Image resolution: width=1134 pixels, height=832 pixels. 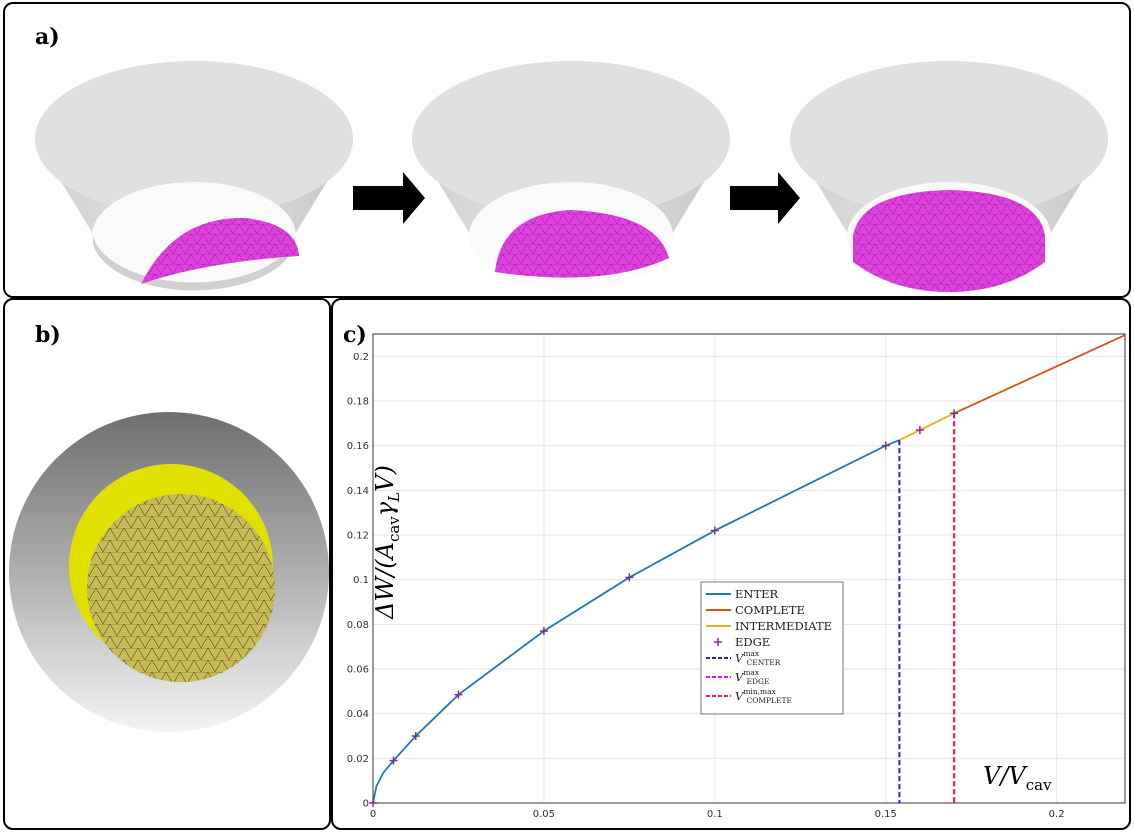 What do you see at coordinates (758, 658) in the screenshot?
I see `legend-label: Vmax CENTER` at bounding box center [758, 658].